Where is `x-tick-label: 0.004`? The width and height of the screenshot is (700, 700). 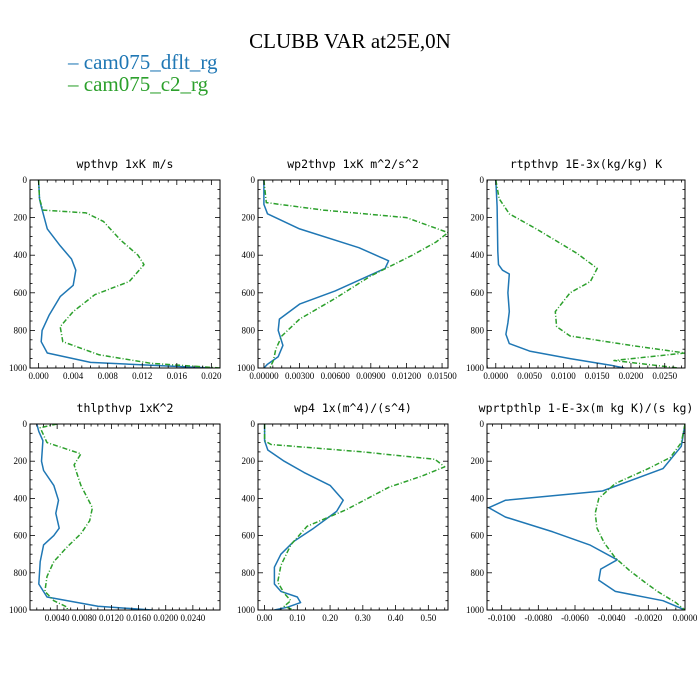
x-tick-label: 0.004 is located at coordinates (73, 376).